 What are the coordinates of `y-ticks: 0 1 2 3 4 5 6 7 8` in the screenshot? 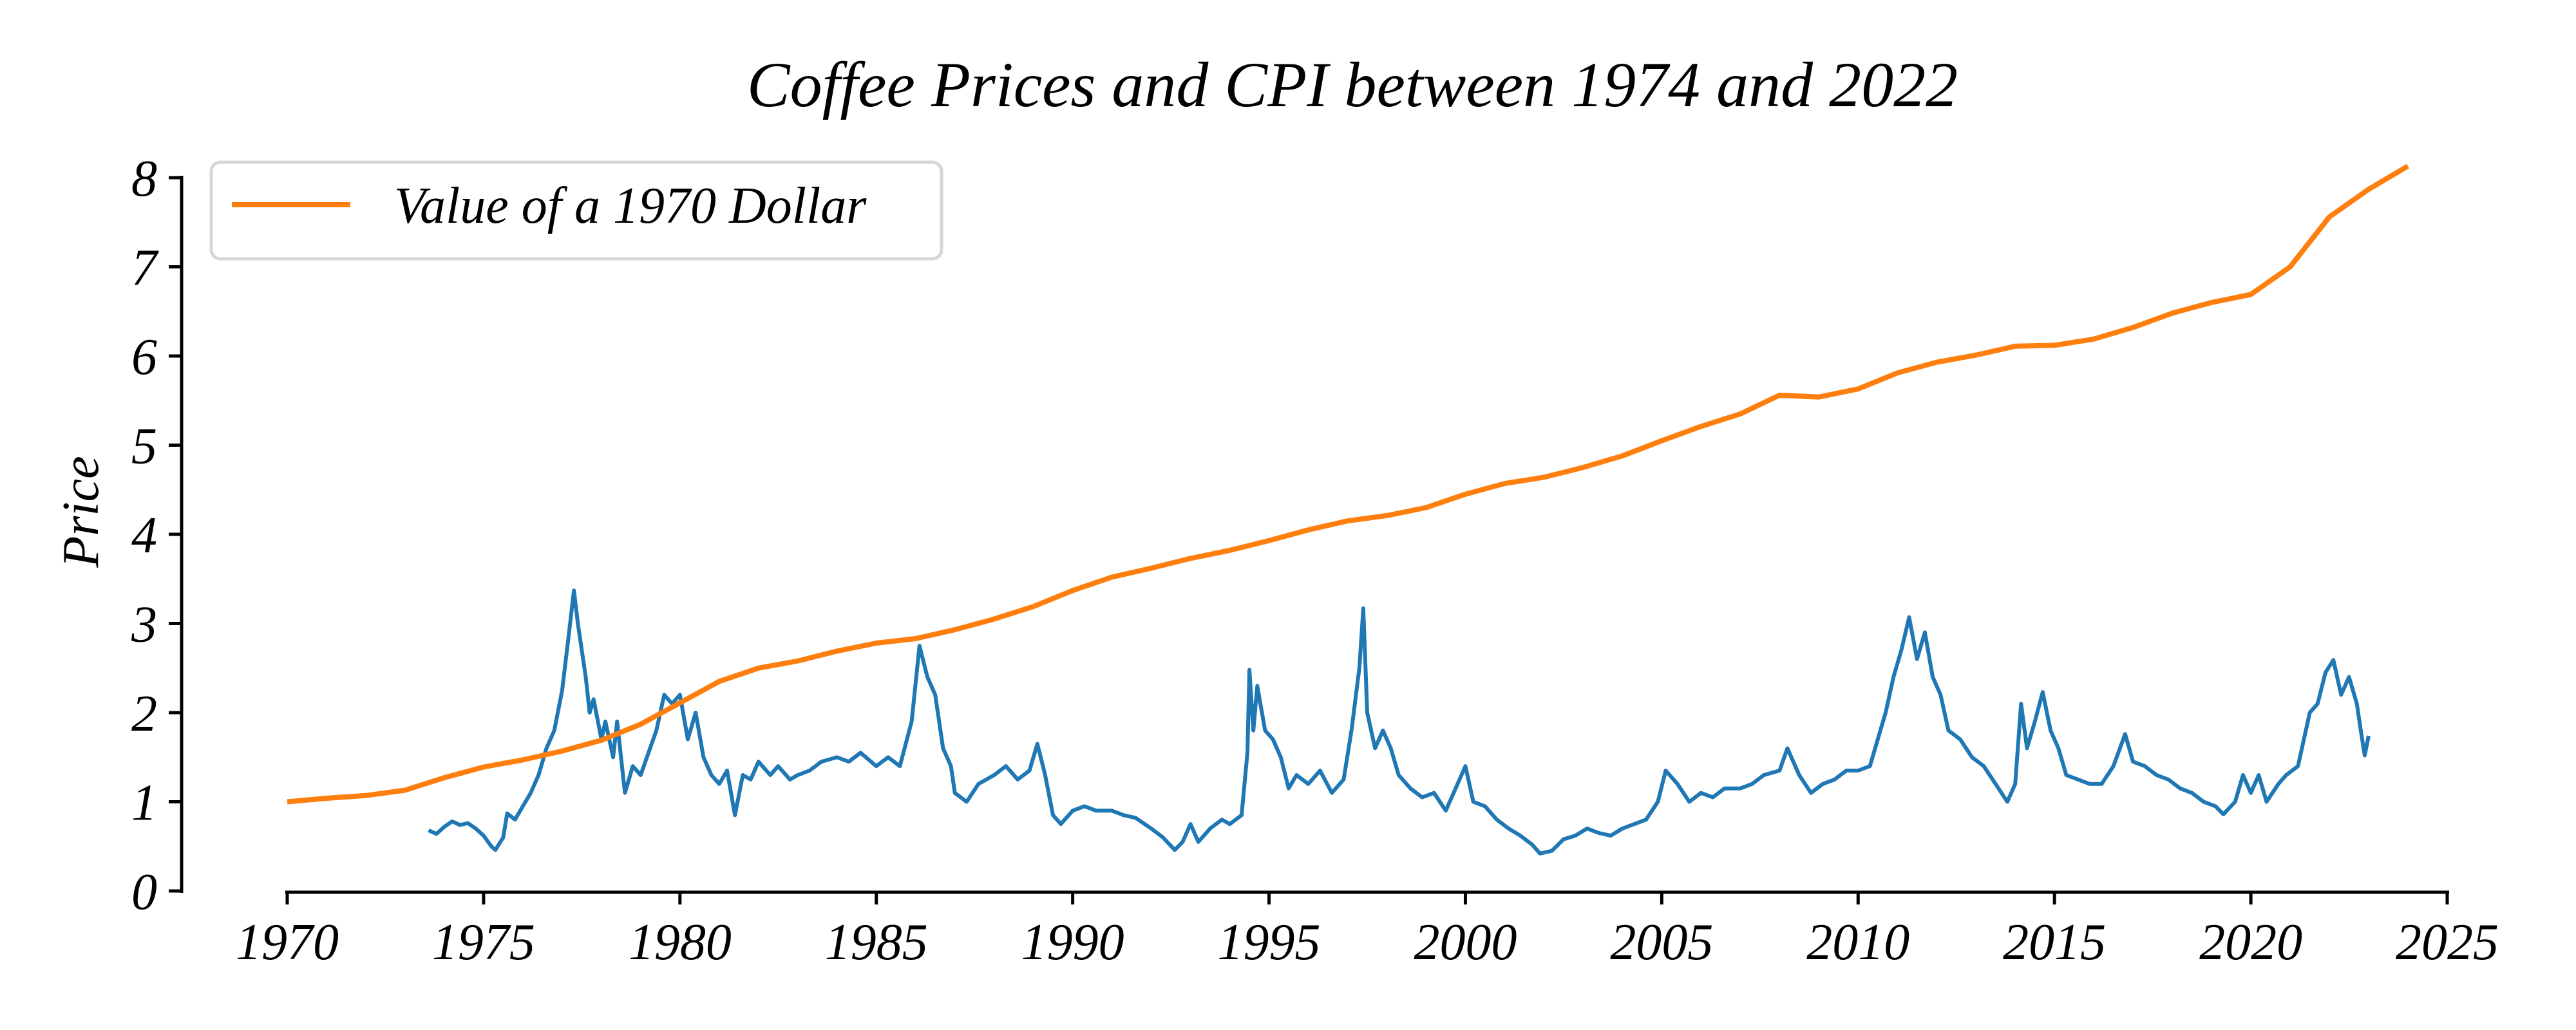 It's located at (156, 536).